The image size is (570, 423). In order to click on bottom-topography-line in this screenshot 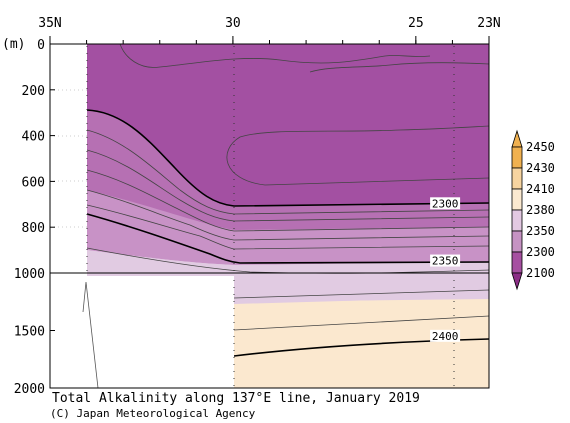, I will do `click(90, 335)`.